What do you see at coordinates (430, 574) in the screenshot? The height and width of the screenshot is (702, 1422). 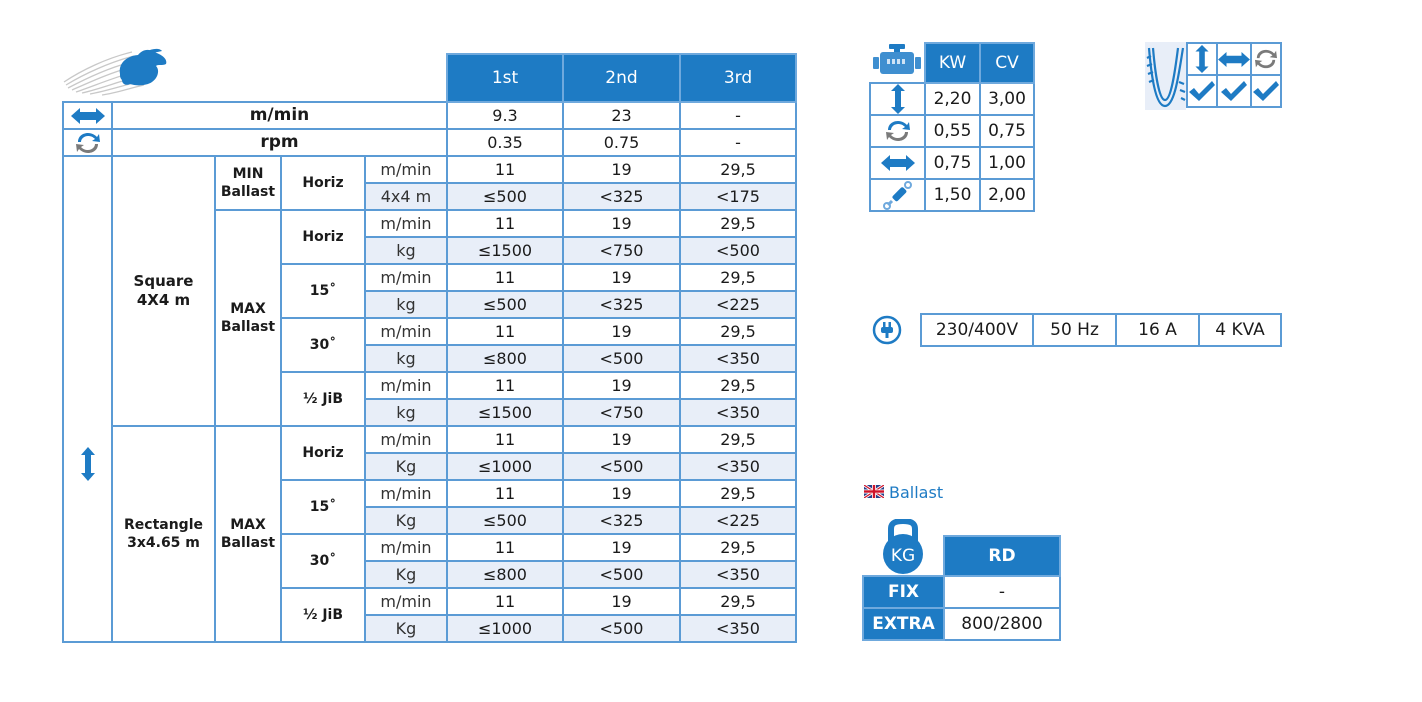 I see `table-row: Kg ≤800 <500 <350` at bounding box center [430, 574].